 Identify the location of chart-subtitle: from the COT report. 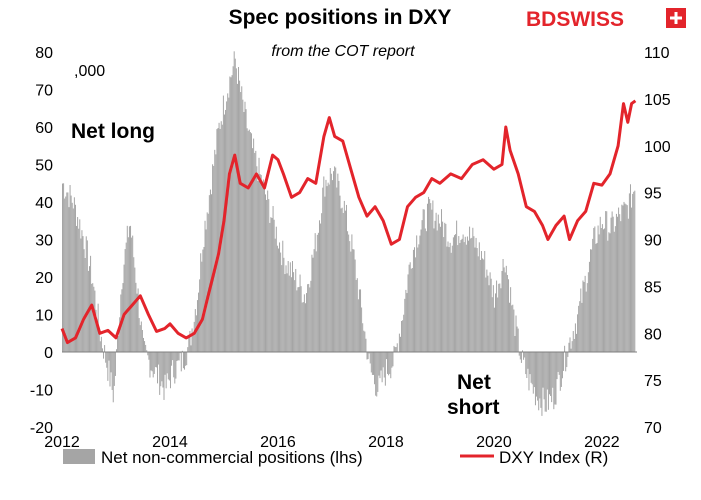
(343, 51).